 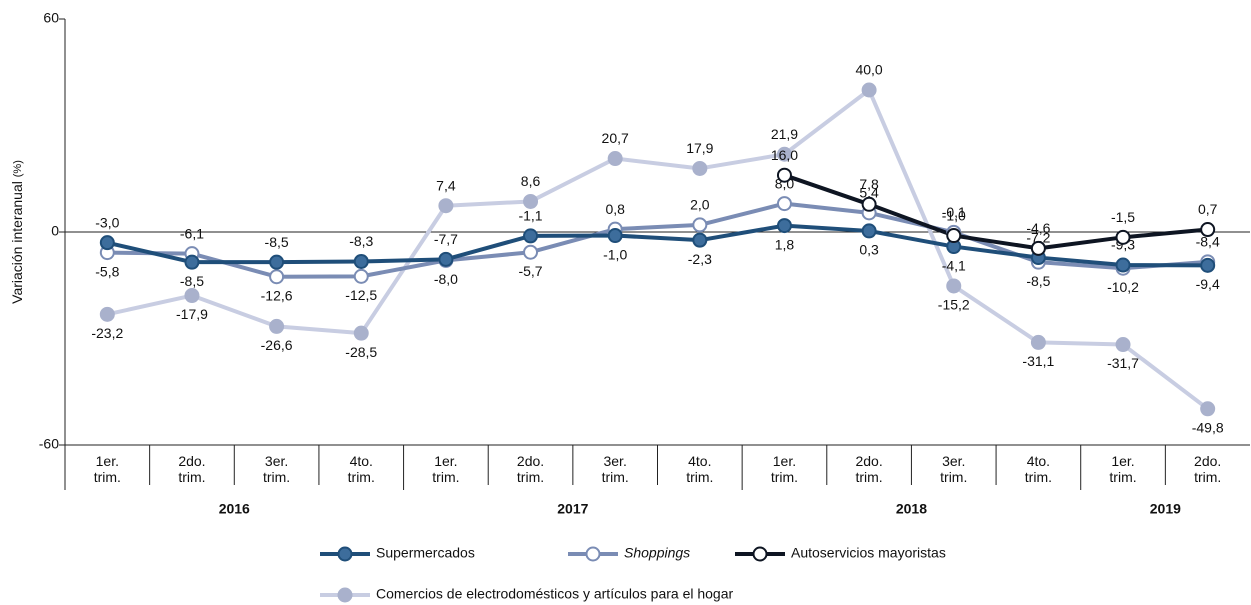 What do you see at coordinates (615, 138) in the screenshot?
I see `data-label: 20,7` at bounding box center [615, 138].